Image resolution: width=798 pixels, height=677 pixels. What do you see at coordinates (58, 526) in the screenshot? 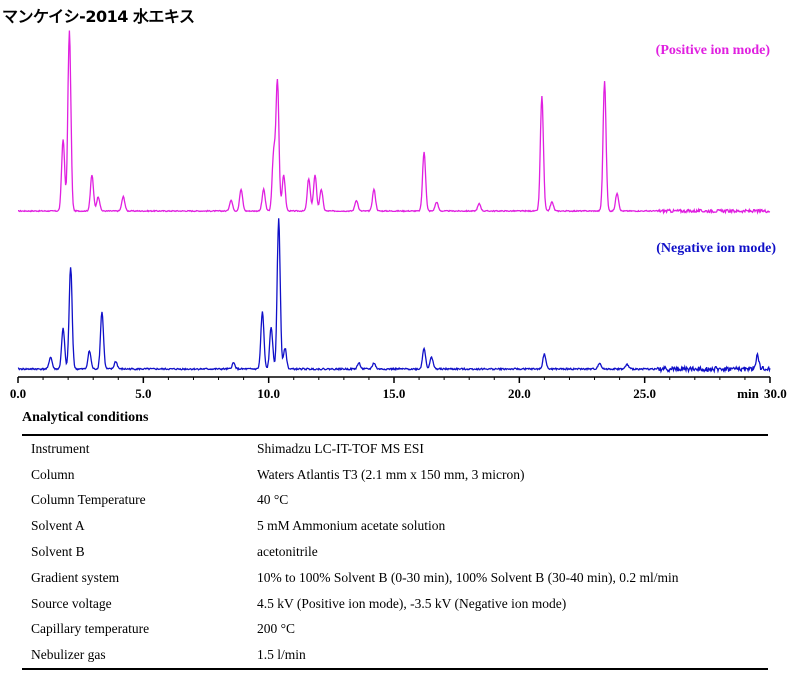
I see `condition-key: Solvent A` at bounding box center [58, 526].